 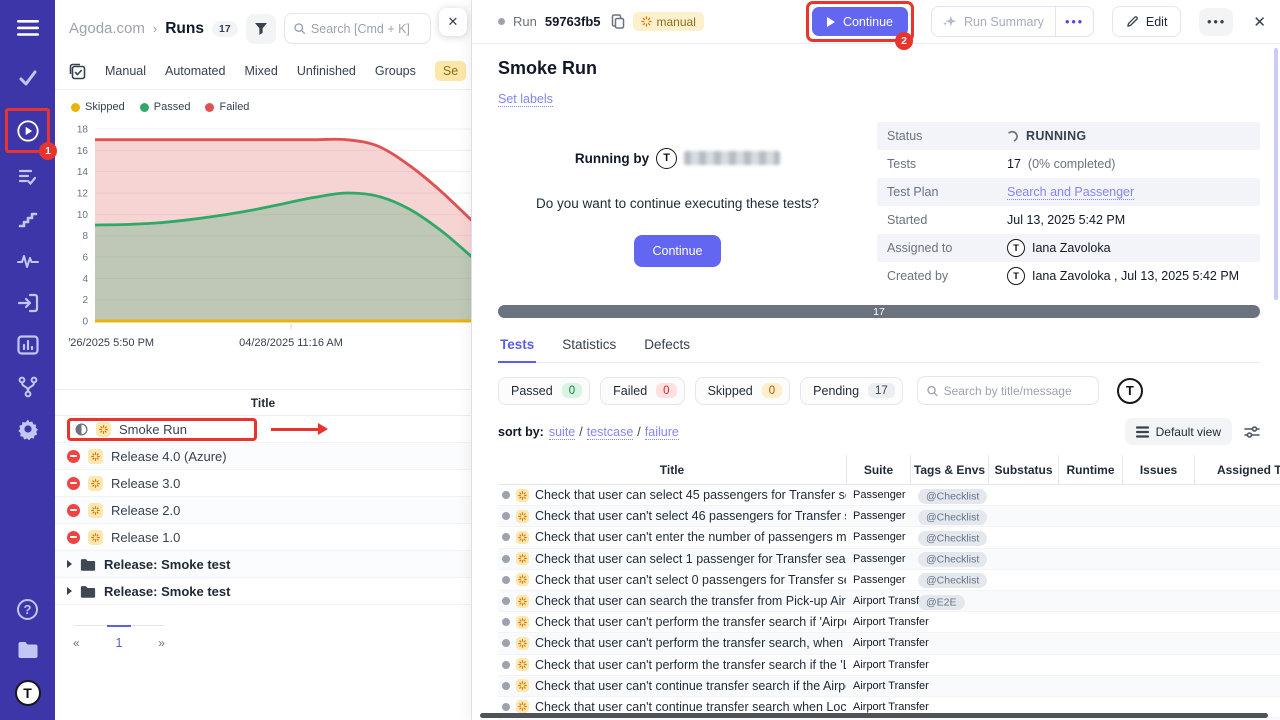 What do you see at coordinates (28, 387) in the screenshot?
I see `git-branch-icon` at bounding box center [28, 387].